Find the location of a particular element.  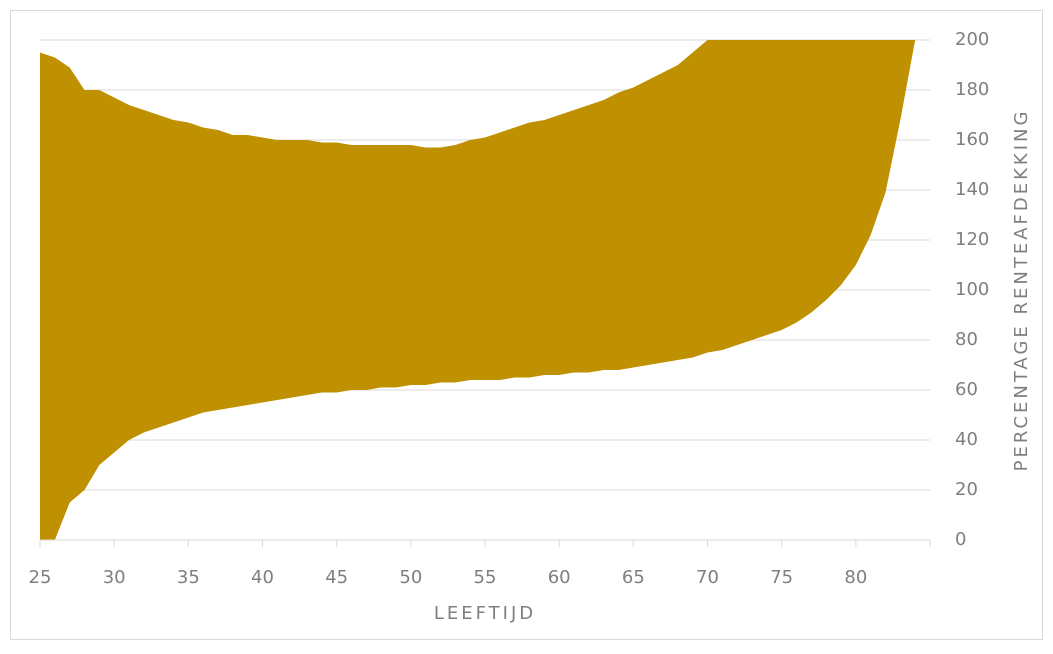

x-tick-label: 35 is located at coordinates (188, 577).